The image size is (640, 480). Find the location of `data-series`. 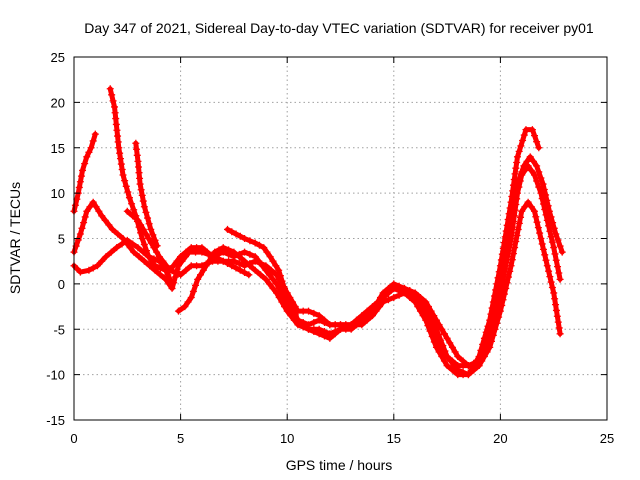

data-series is located at coordinates (146, 194).